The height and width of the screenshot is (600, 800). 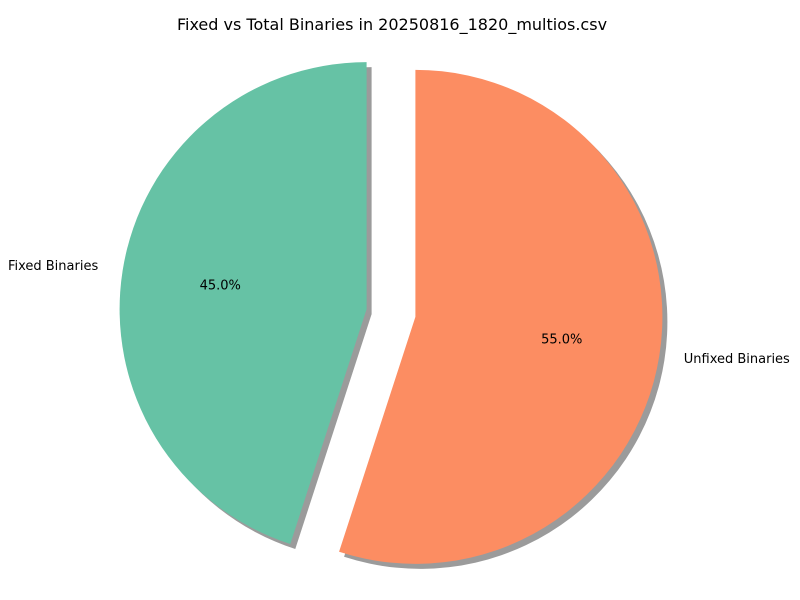 I want to click on slice-label-fixed-binaries: Fixed Binaries, so click(x=53, y=266).